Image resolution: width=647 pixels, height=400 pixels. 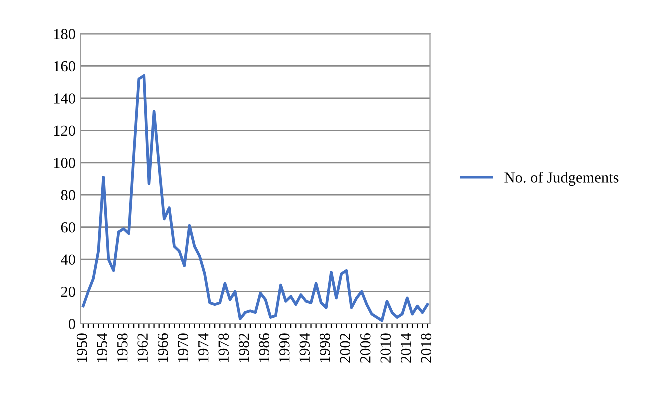 I want to click on x-tick-label: 1978, so click(x=224, y=348).